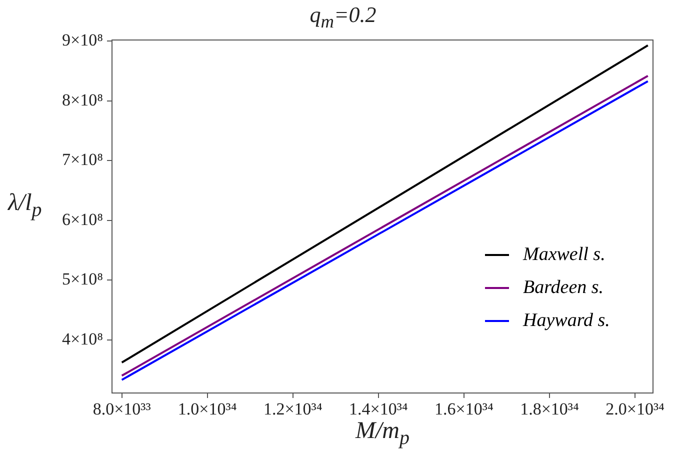 Image resolution: width=686 pixels, height=457 pixels. I want to click on y-tick-label: 5×10⁸, so click(83, 279).